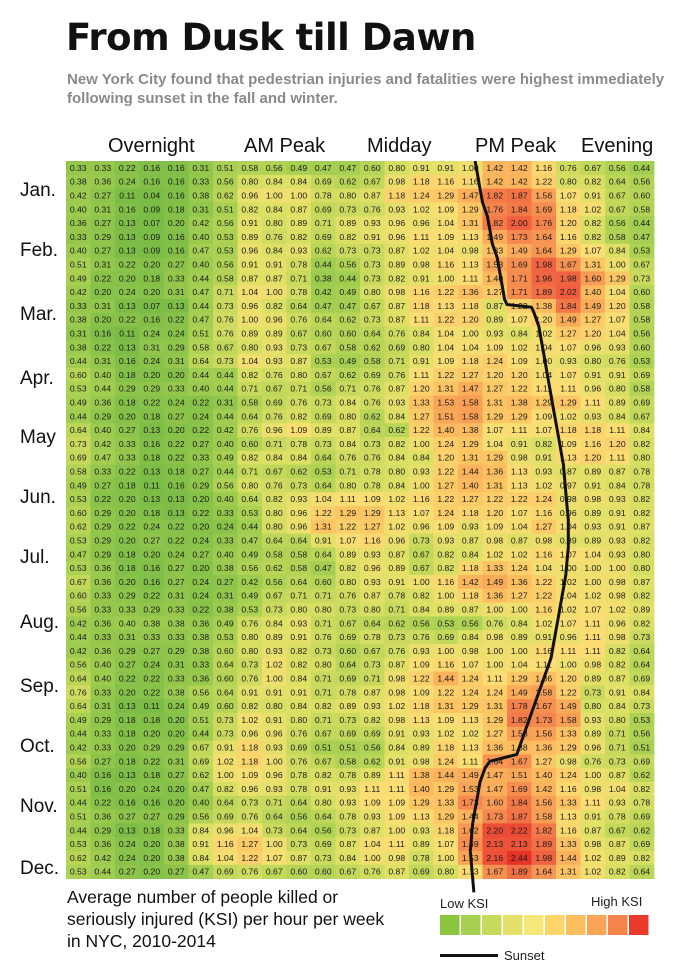 The width and height of the screenshot is (700, 980). I want to click on heatmap-cell-label: 0.29, so click(151, 389).